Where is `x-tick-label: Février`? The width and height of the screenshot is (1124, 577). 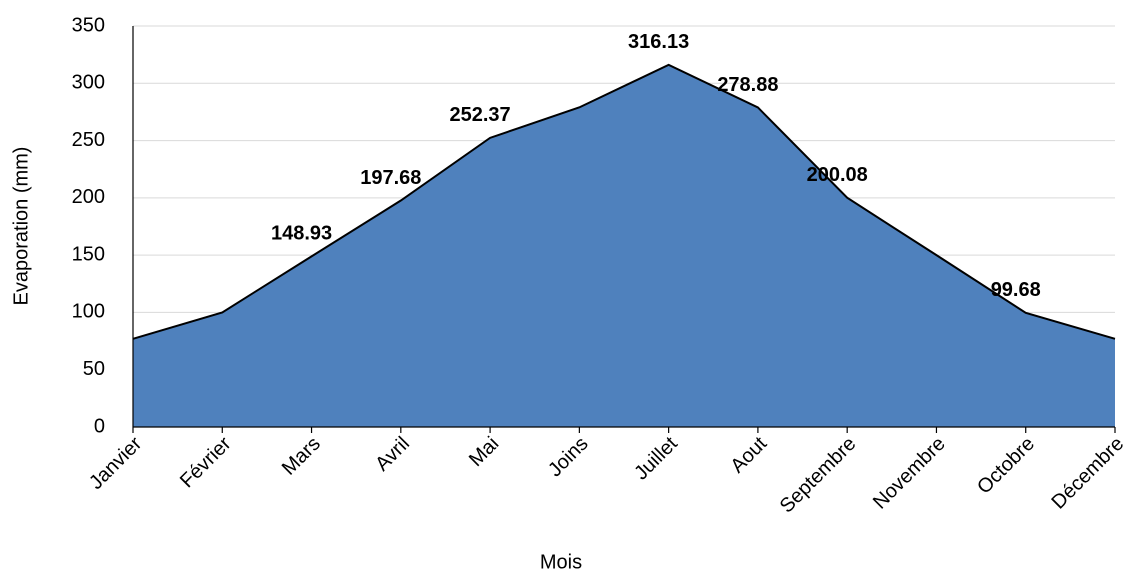 x-tick-label: Février is located at coordinates (206, 462).